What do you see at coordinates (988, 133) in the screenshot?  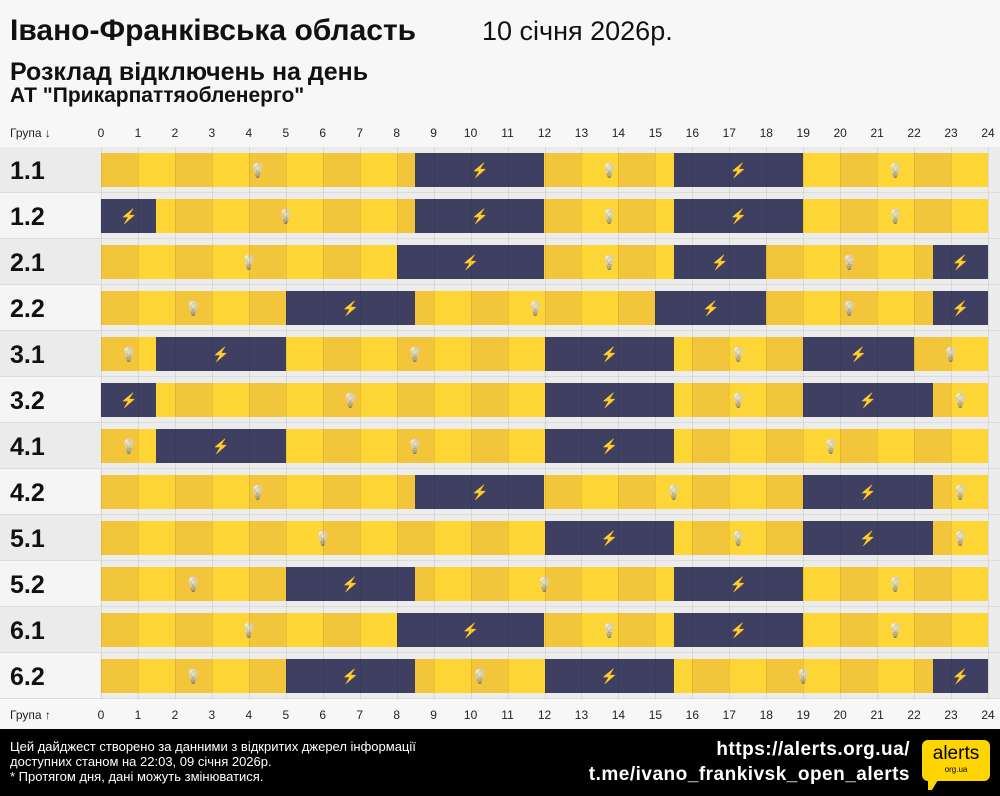 I see `hour-tick: 24` at bounding box center [988, 133].